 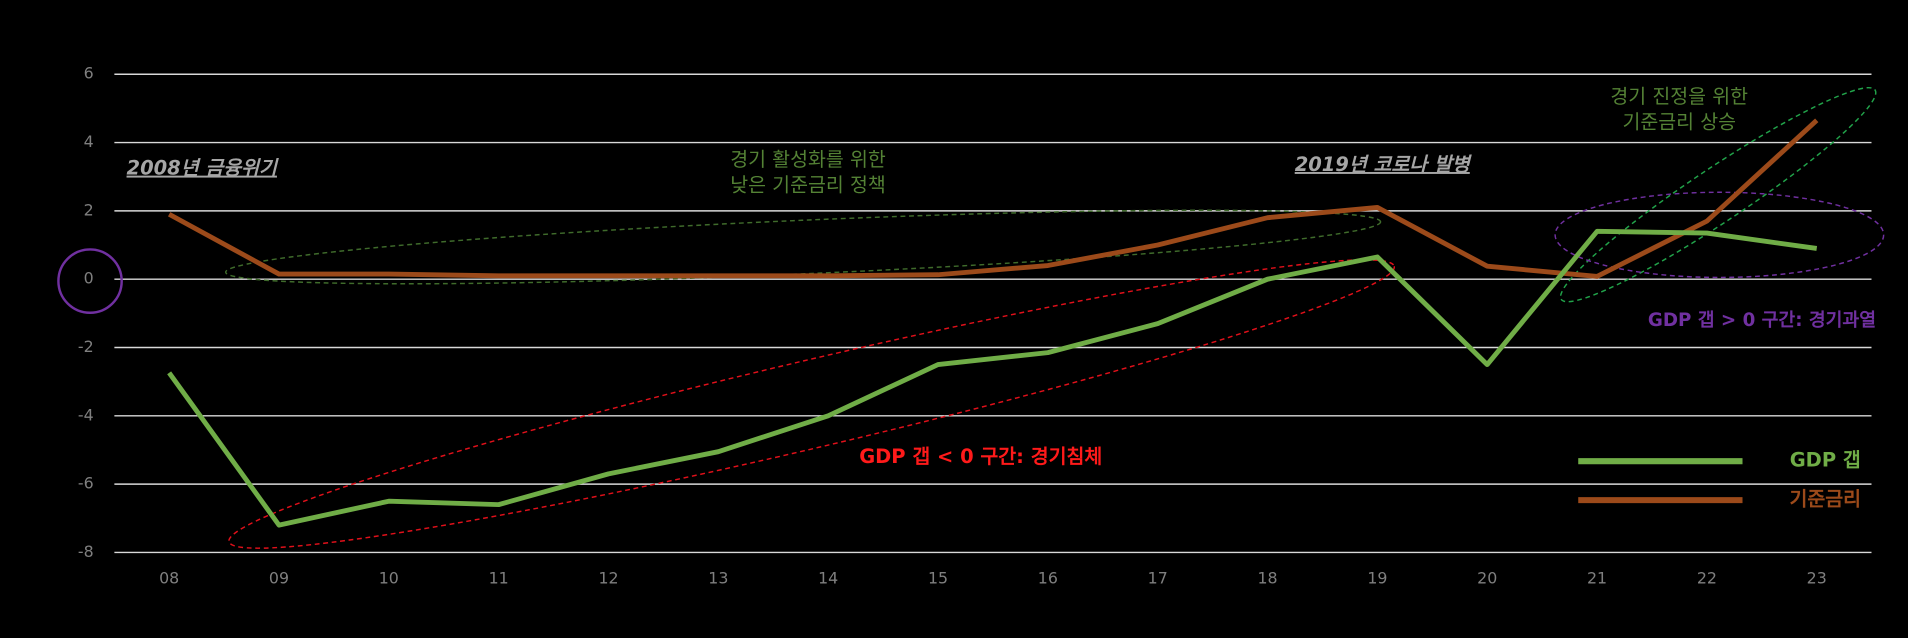 I want to click on x-tick-label: 15, so click(x=938, y=578).